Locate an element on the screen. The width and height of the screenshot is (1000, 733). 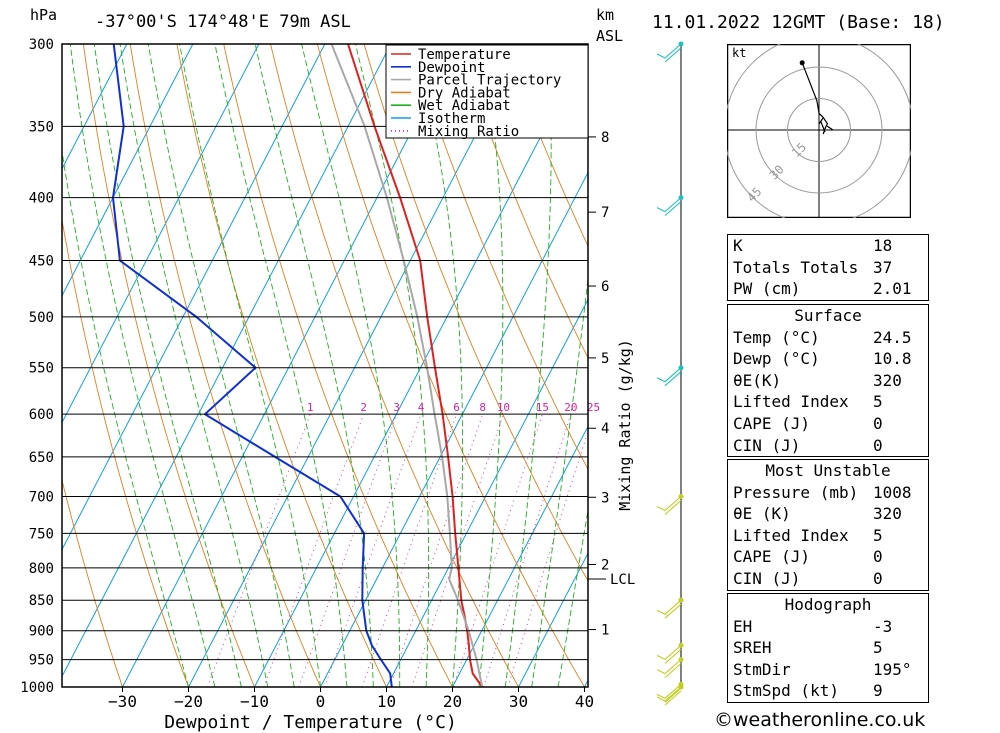
footer-credit: ©weatheronline.co.uk is located at coordinates (820, 720).